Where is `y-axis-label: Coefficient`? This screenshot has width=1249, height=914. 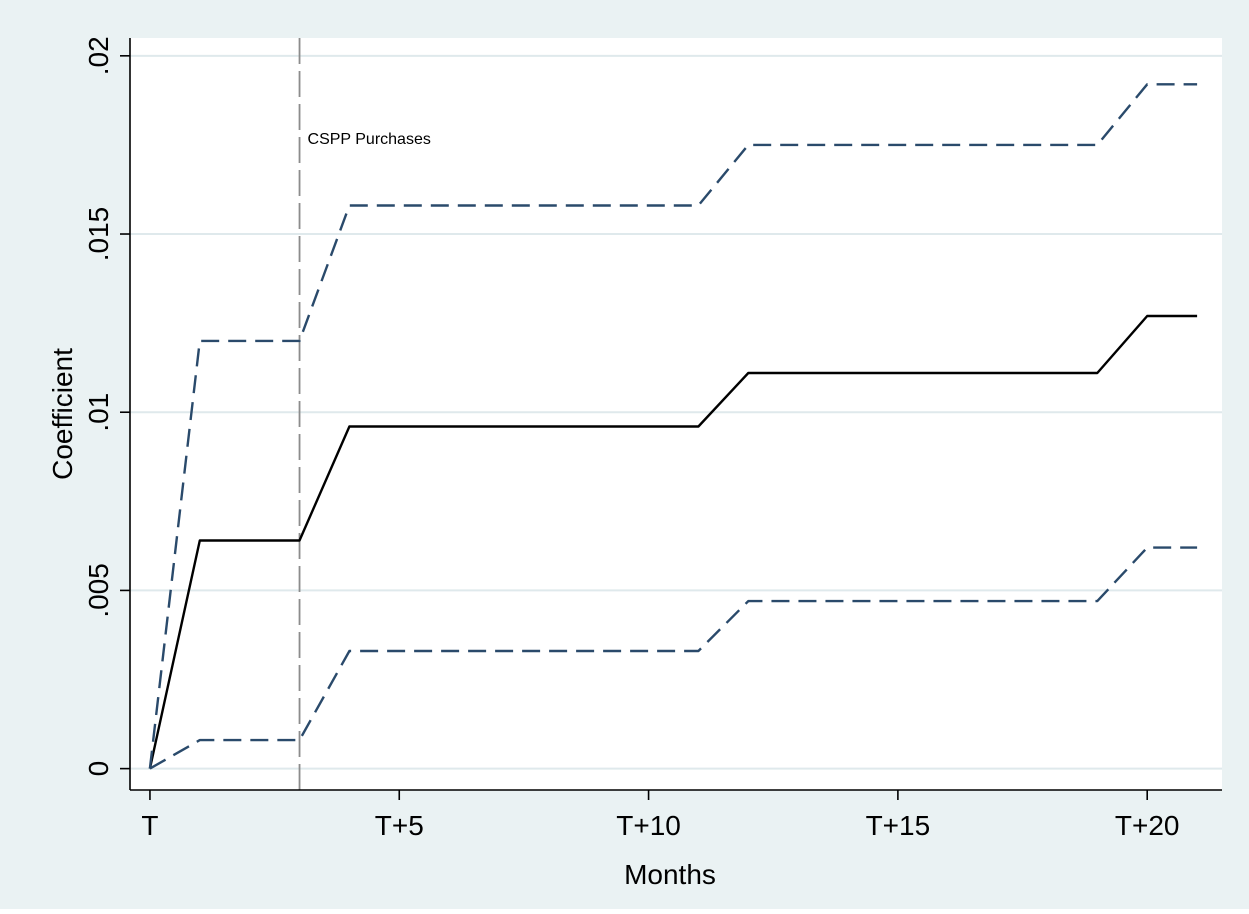
y-axis-label: Coefficient is located at coordinates (62, 414).